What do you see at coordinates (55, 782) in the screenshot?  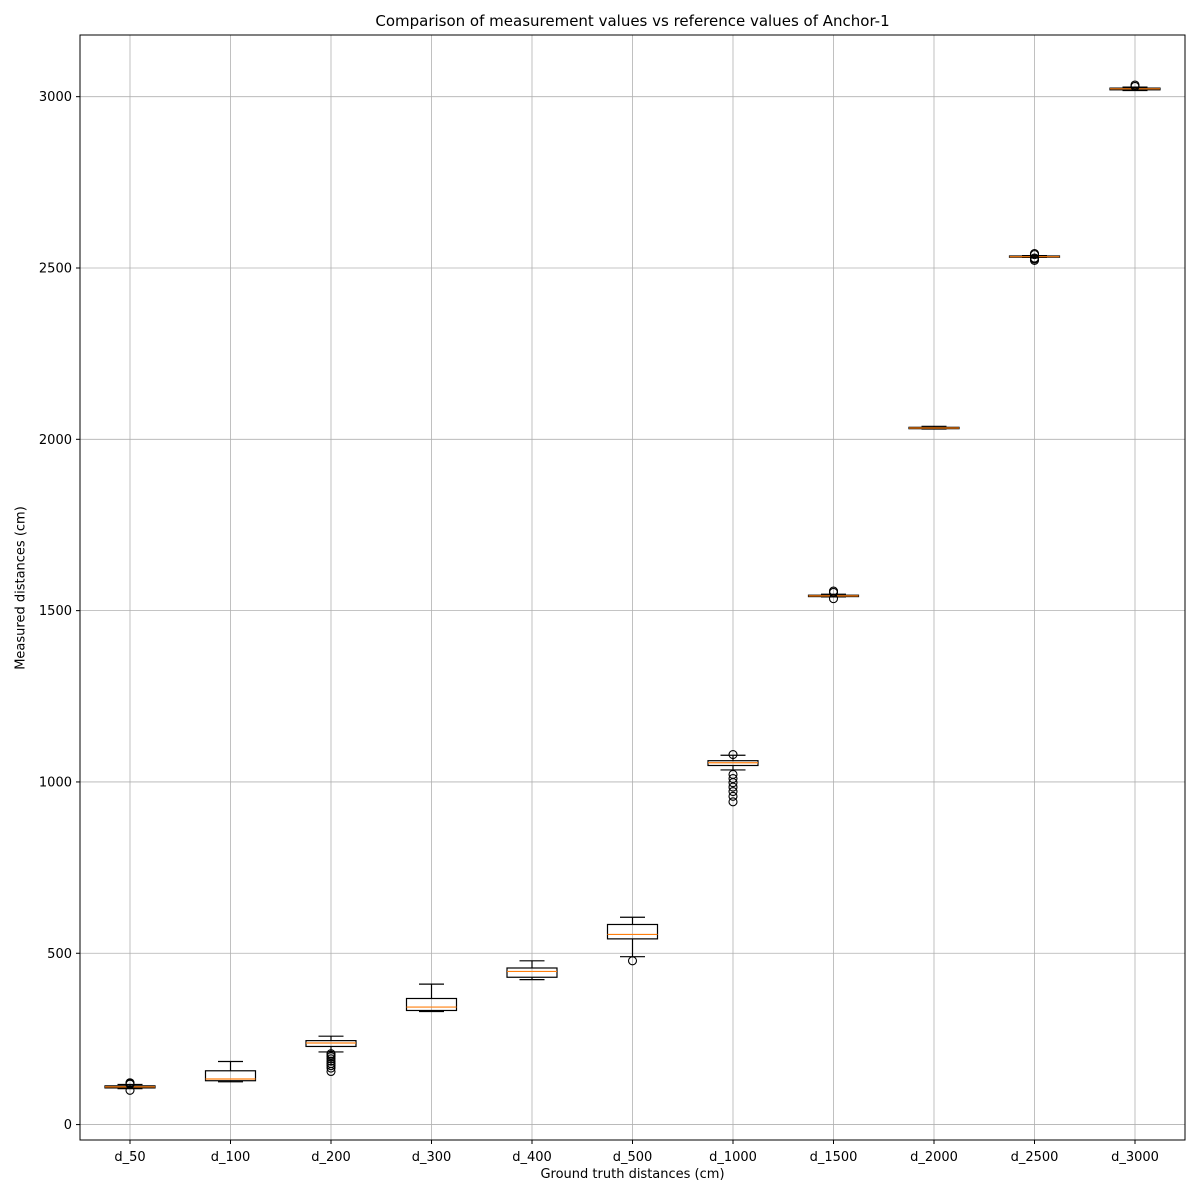 I see `y-tick-label: 1000` at bounding box center [55, 782].